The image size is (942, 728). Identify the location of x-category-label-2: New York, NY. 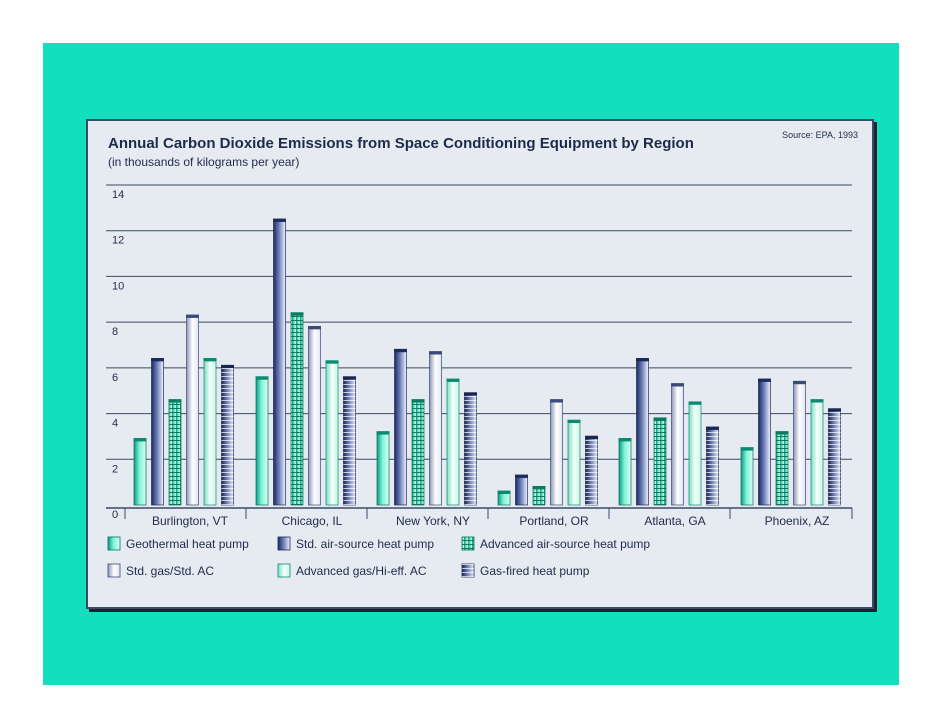
(433, 521).